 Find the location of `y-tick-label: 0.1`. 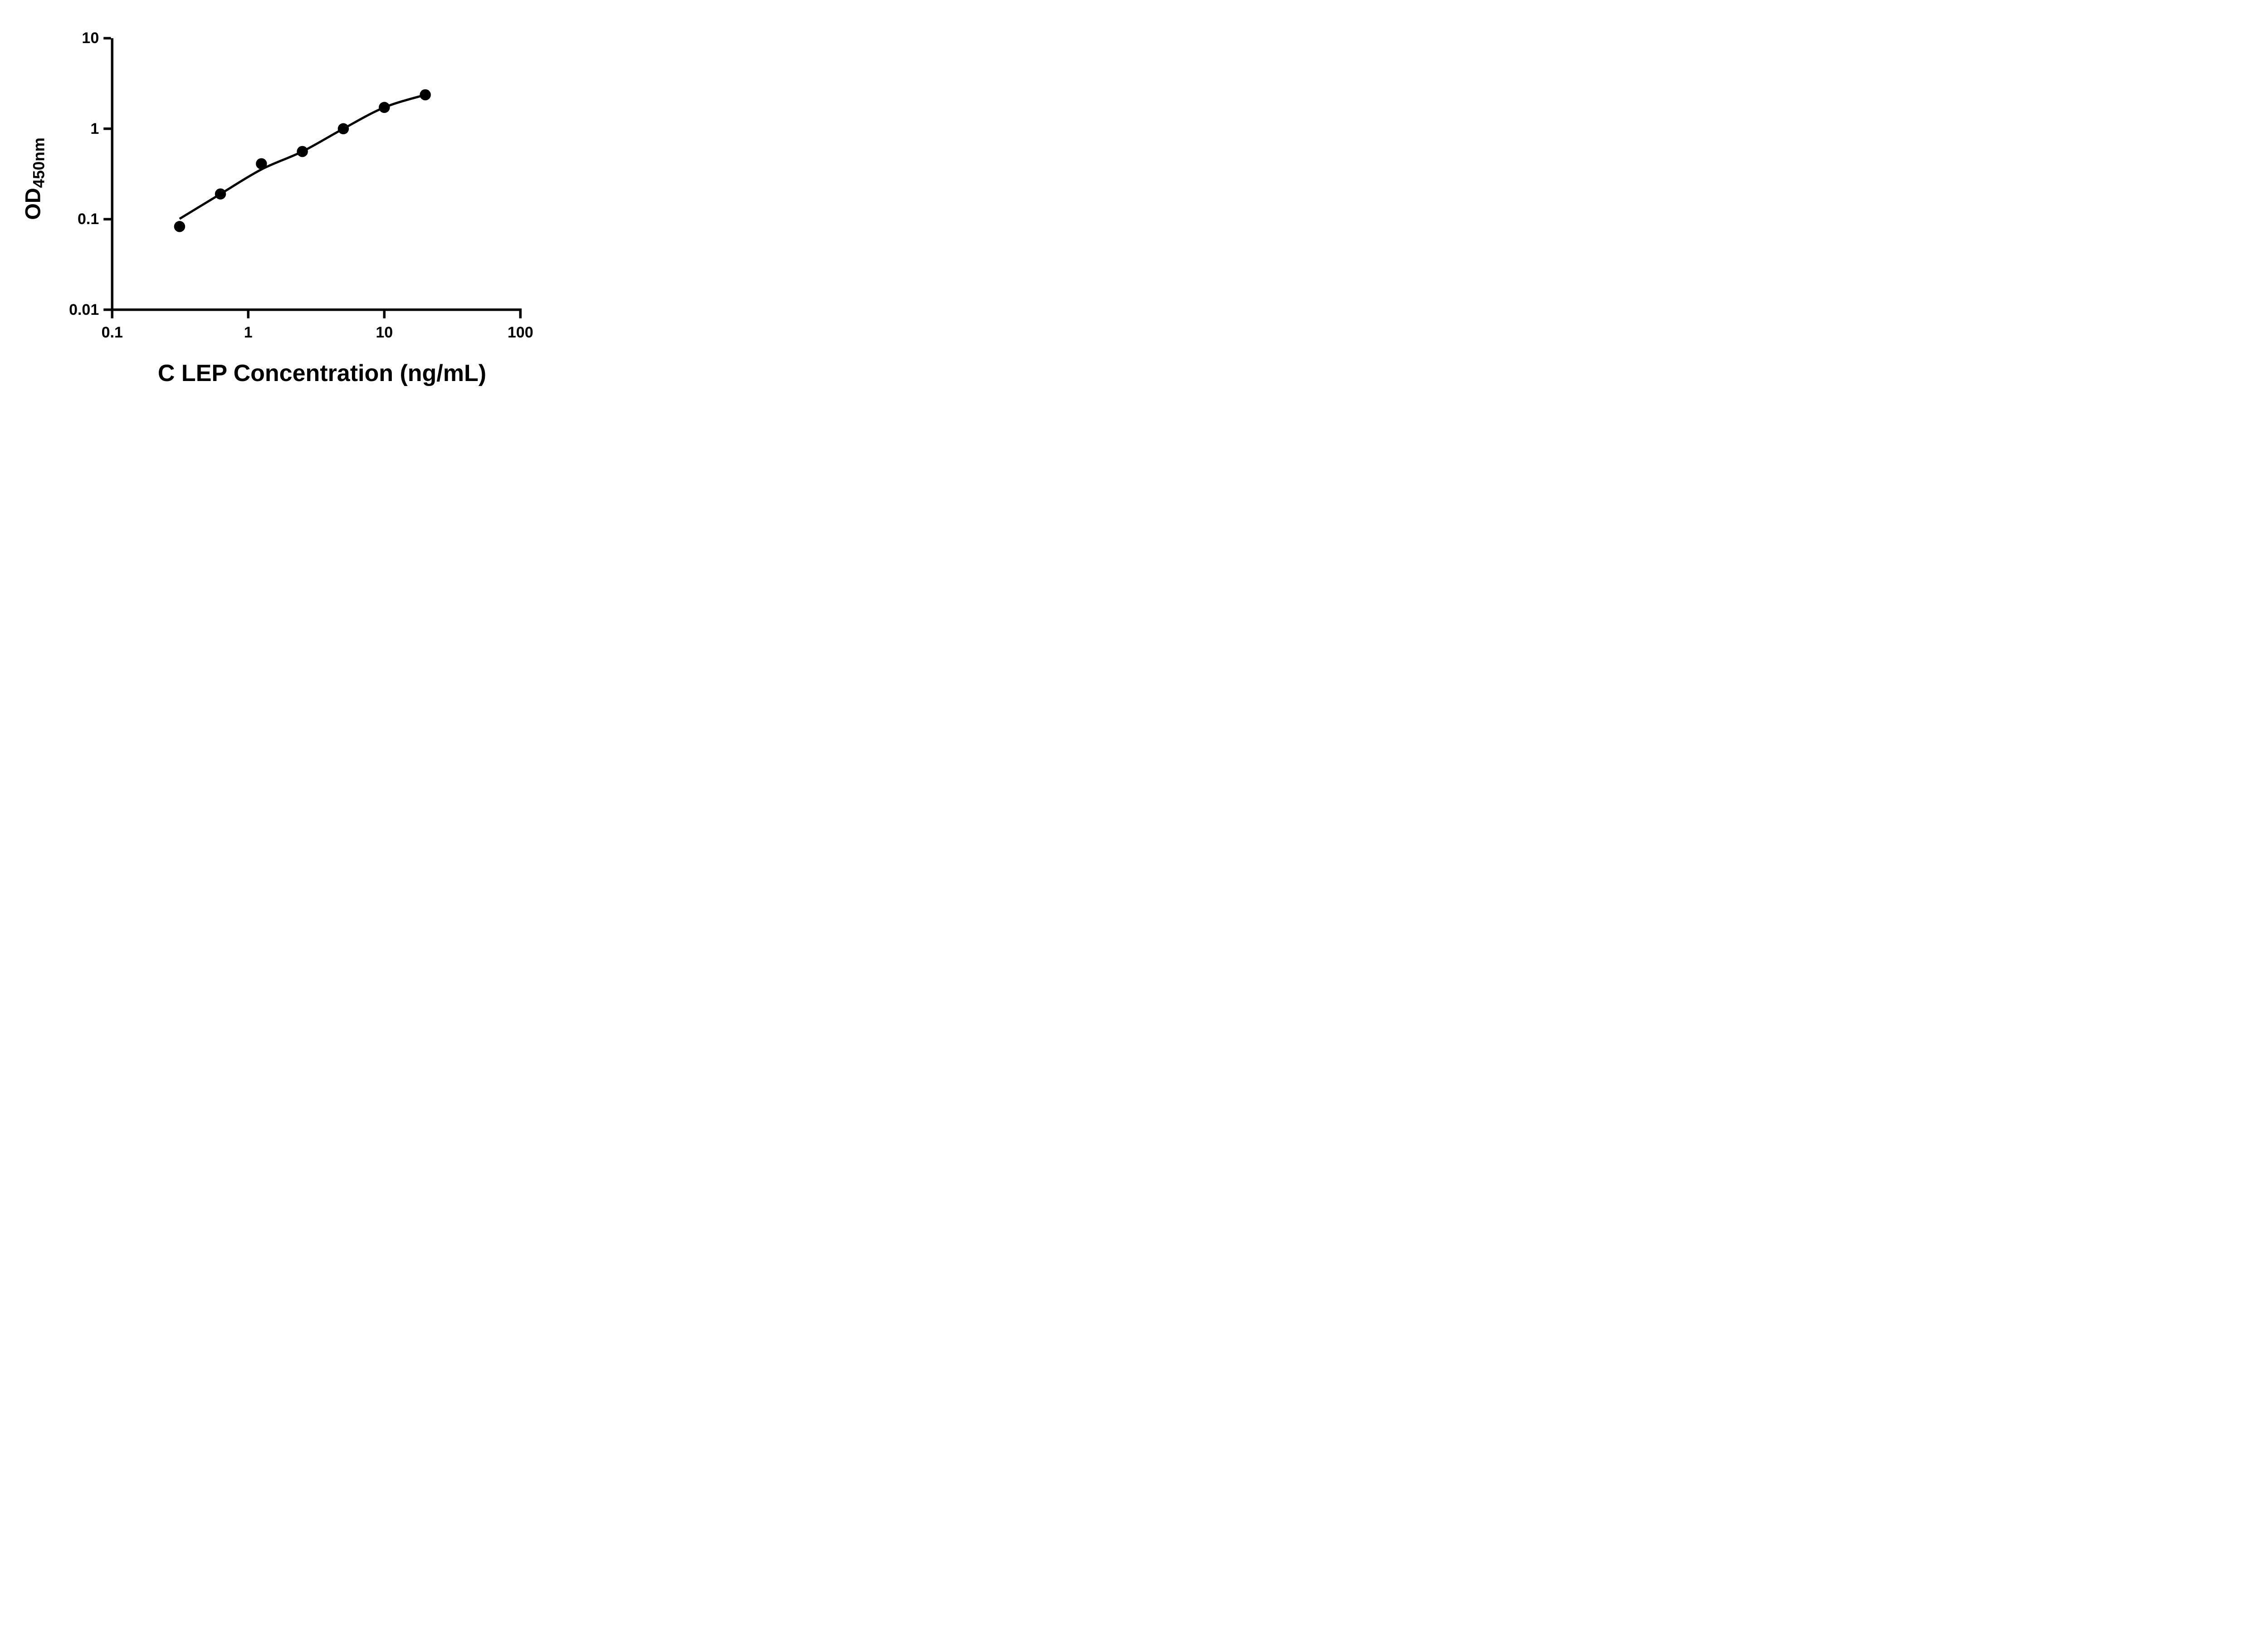

y-tick-label: 0.1 is located at coordinates (88, 219).